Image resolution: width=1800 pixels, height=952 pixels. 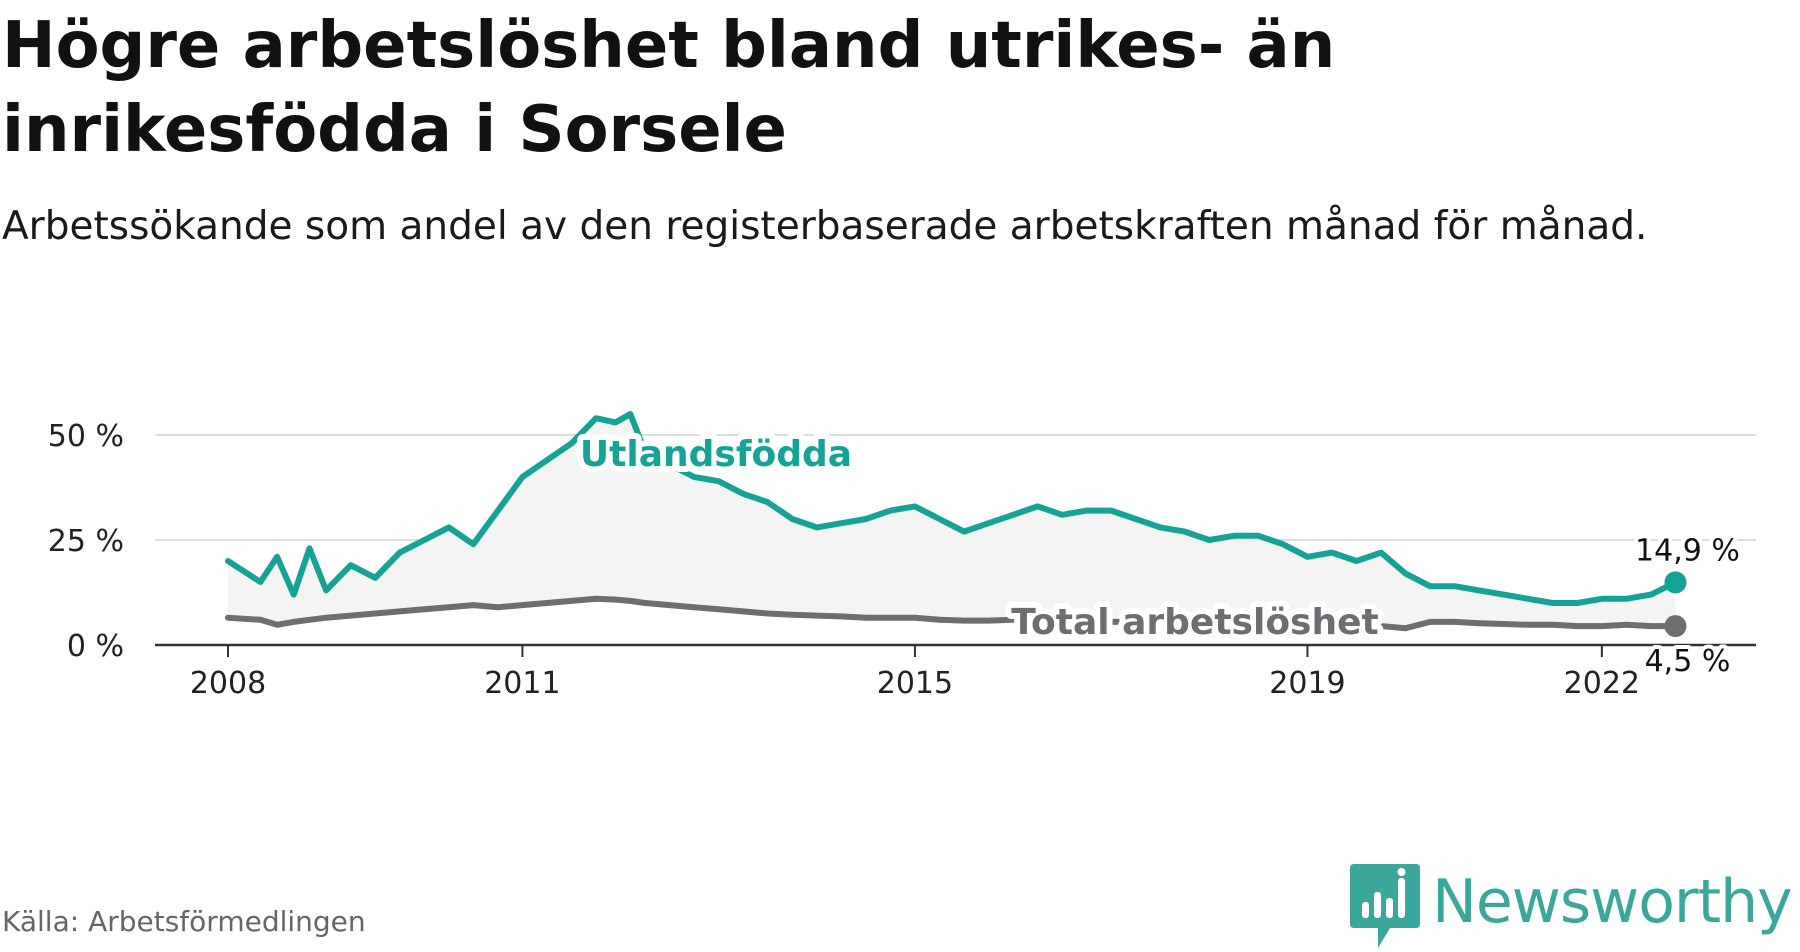 What do you see at coordinates (1675, 582) in the screenshot?
I see `series-endpoint-utlandsfodda` at bounding box center [1675, 582].